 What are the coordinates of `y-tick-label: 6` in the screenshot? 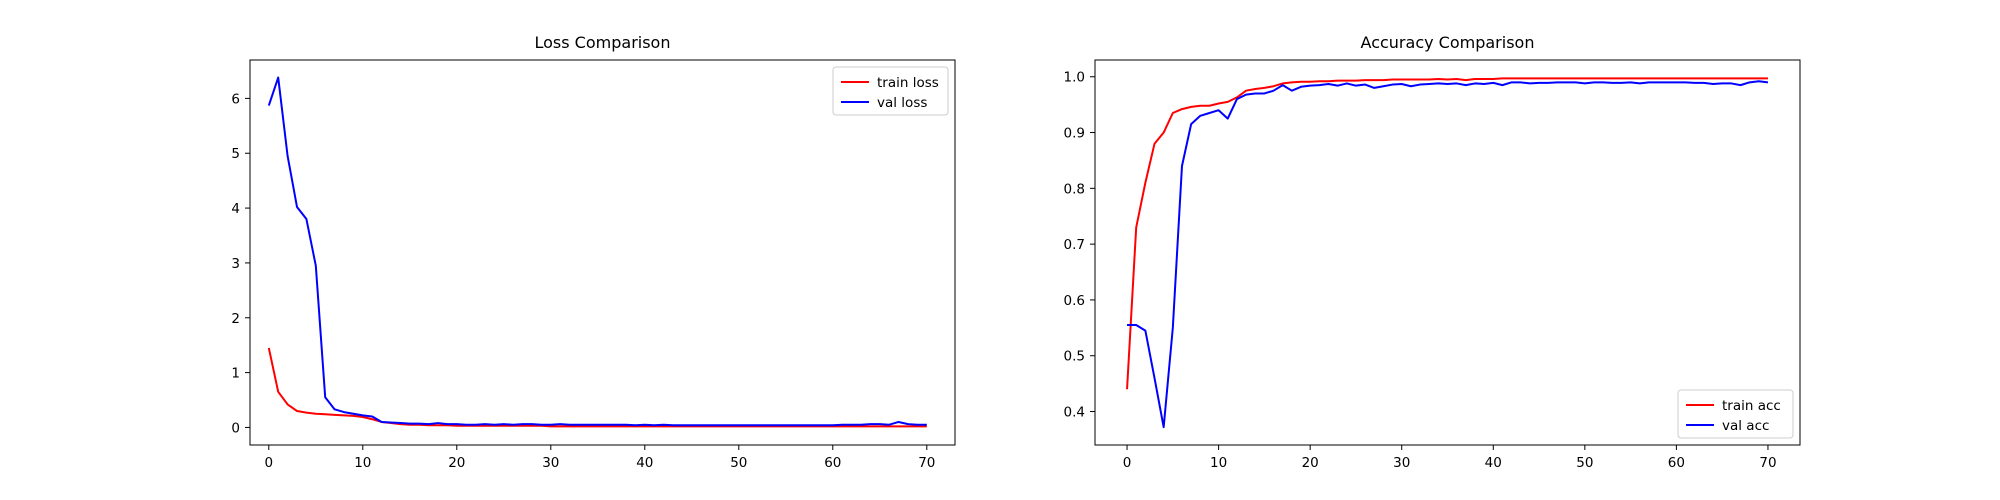 It's located at (235, 99).